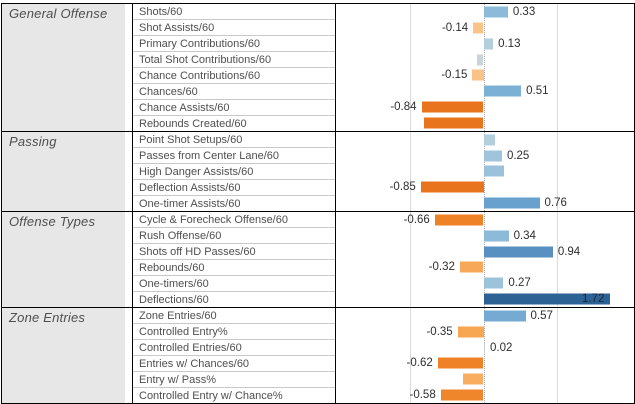 This screenshot has height=404, width=635. What do you see at coordinates (67, 171) in the screenshot?
I see `category-cell: Passing` at bounding box center [67, 171].